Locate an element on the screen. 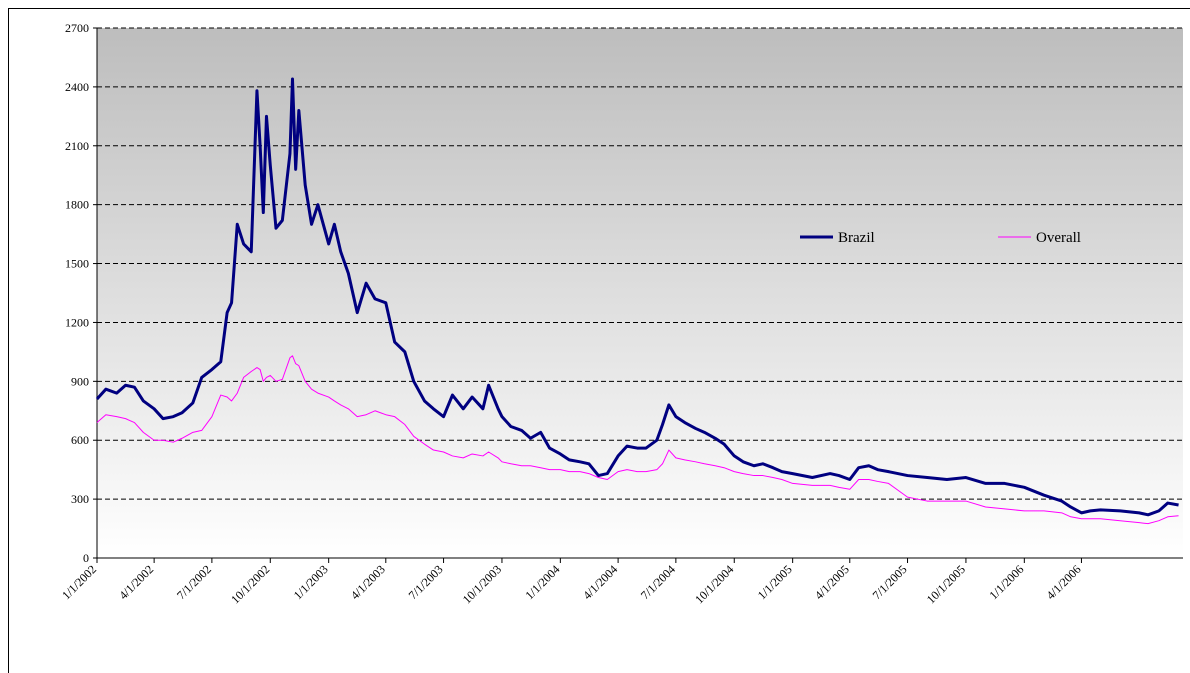 This screenshot has width=1190, height=673. x-tick-label: 7/1/2004 is located at coordinates (658, 582).